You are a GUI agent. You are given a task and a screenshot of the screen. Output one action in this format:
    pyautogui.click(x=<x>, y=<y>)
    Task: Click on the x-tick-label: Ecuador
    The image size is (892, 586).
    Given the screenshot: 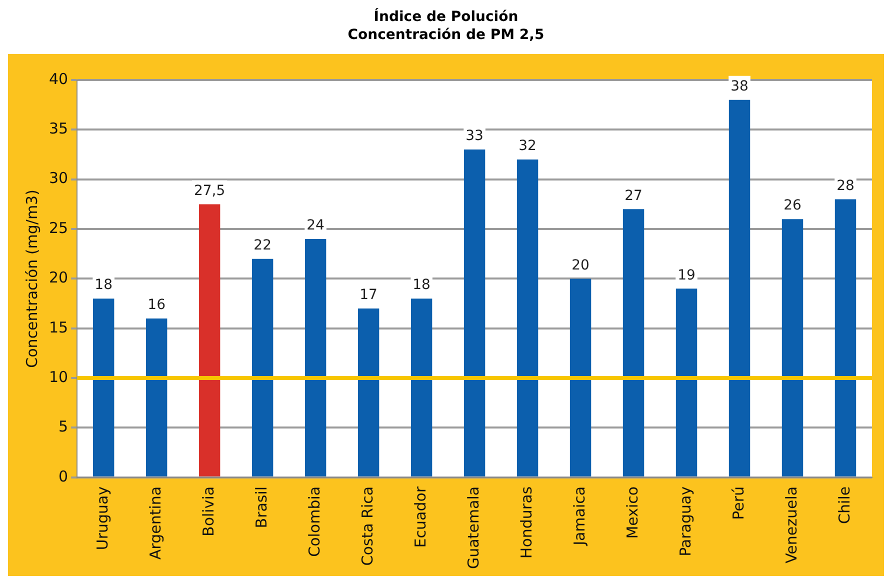 What is the action you would take?
    pyautogui.click(x=420, y=517)
    